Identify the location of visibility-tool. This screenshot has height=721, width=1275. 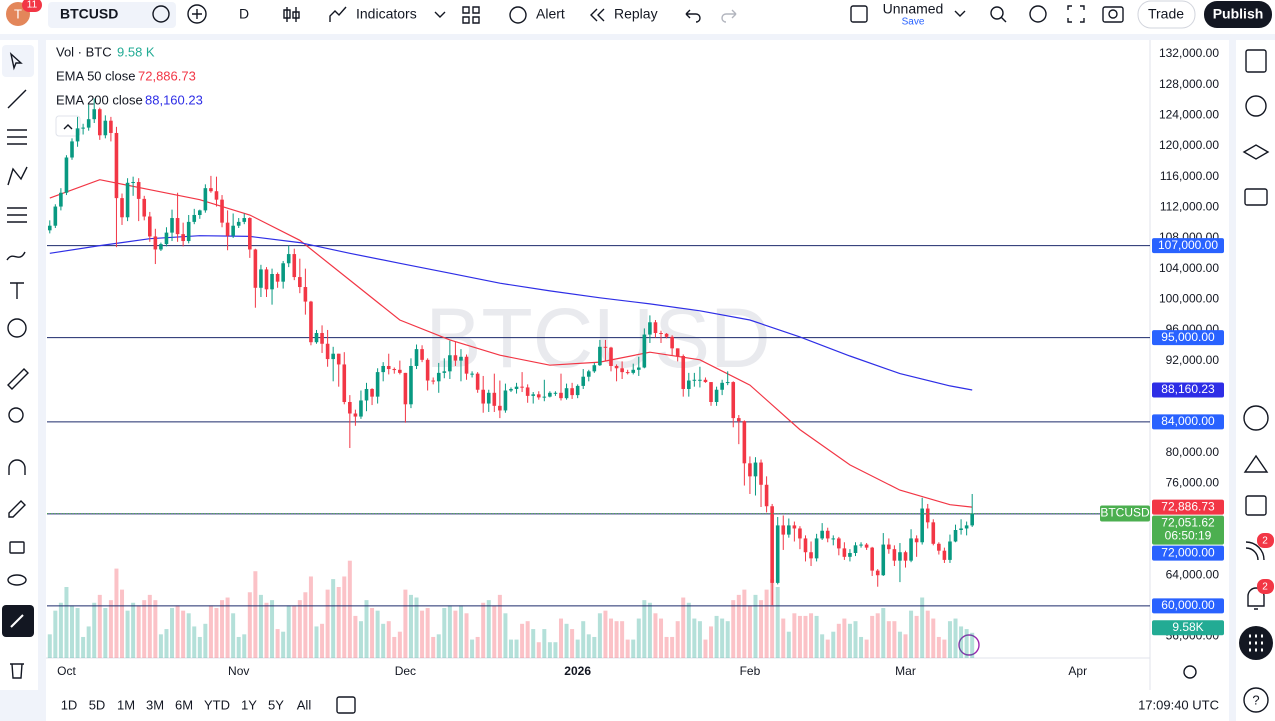
(17, 580).